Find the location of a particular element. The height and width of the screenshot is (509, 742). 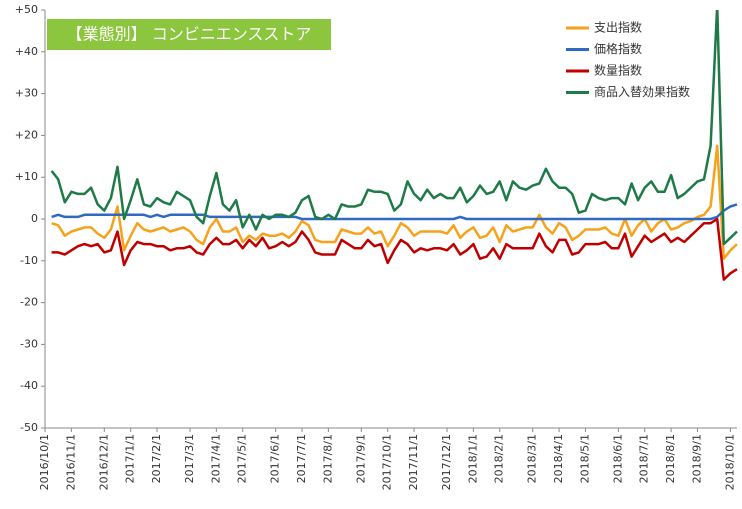

x-tick-label: 2017/12/1 is located at coordinates (446, 462).